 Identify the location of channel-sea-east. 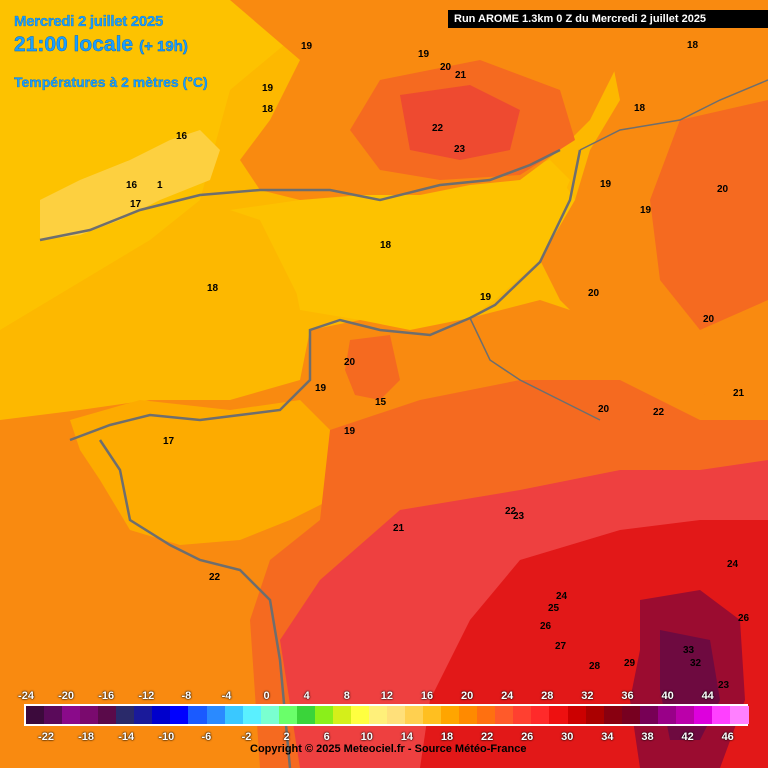
(417, 250).